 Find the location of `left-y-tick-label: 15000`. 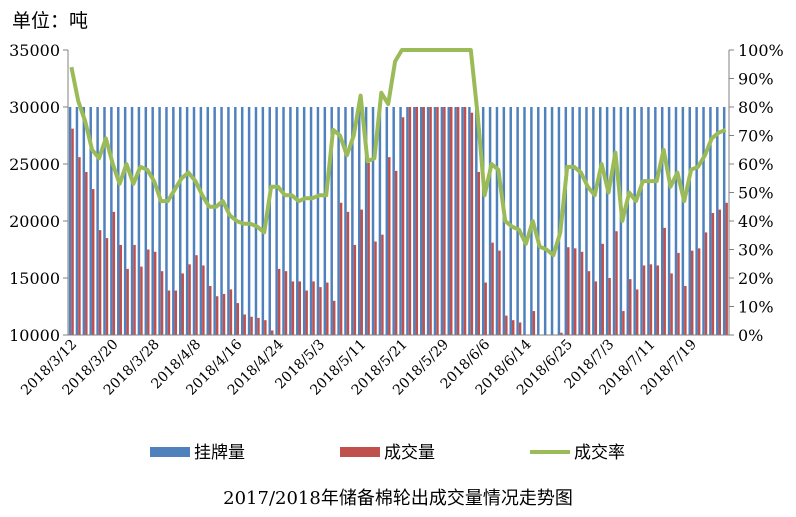

left-y-tick-label: 15000 is located at coordinates (34, 278).